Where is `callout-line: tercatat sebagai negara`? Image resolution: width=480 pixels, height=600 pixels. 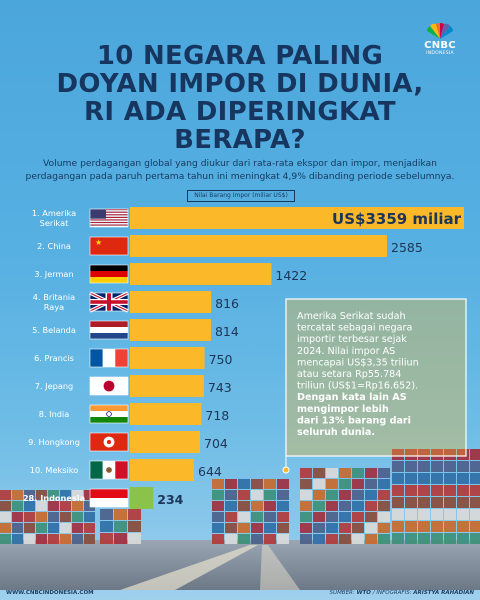
callout-line: tercatat sebagai negara is located at coordinates (354, 328).